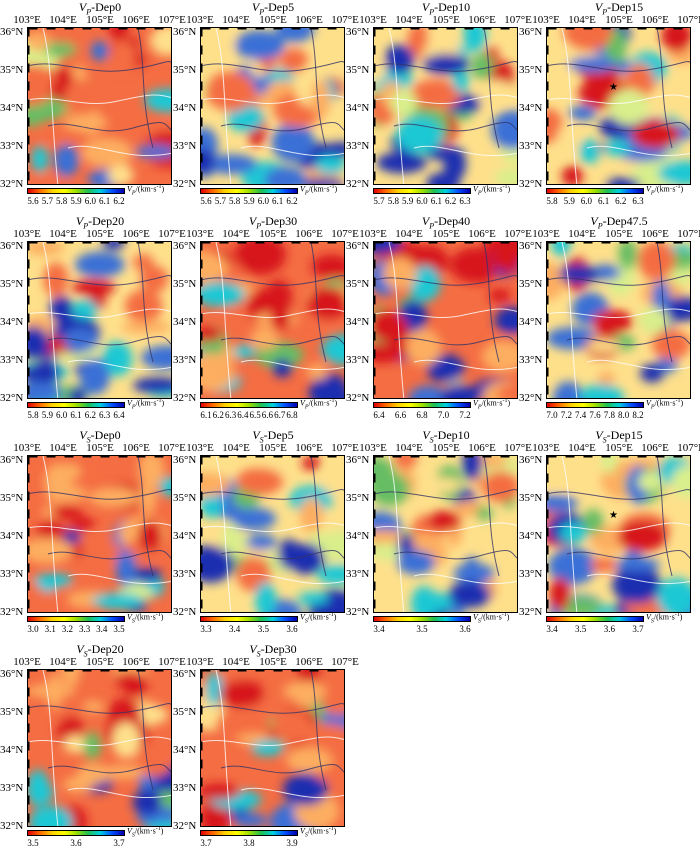 The width and height of the screenshot is (700, 856). I want to click on panel-title: VS-Dep10, so click(446, 437).